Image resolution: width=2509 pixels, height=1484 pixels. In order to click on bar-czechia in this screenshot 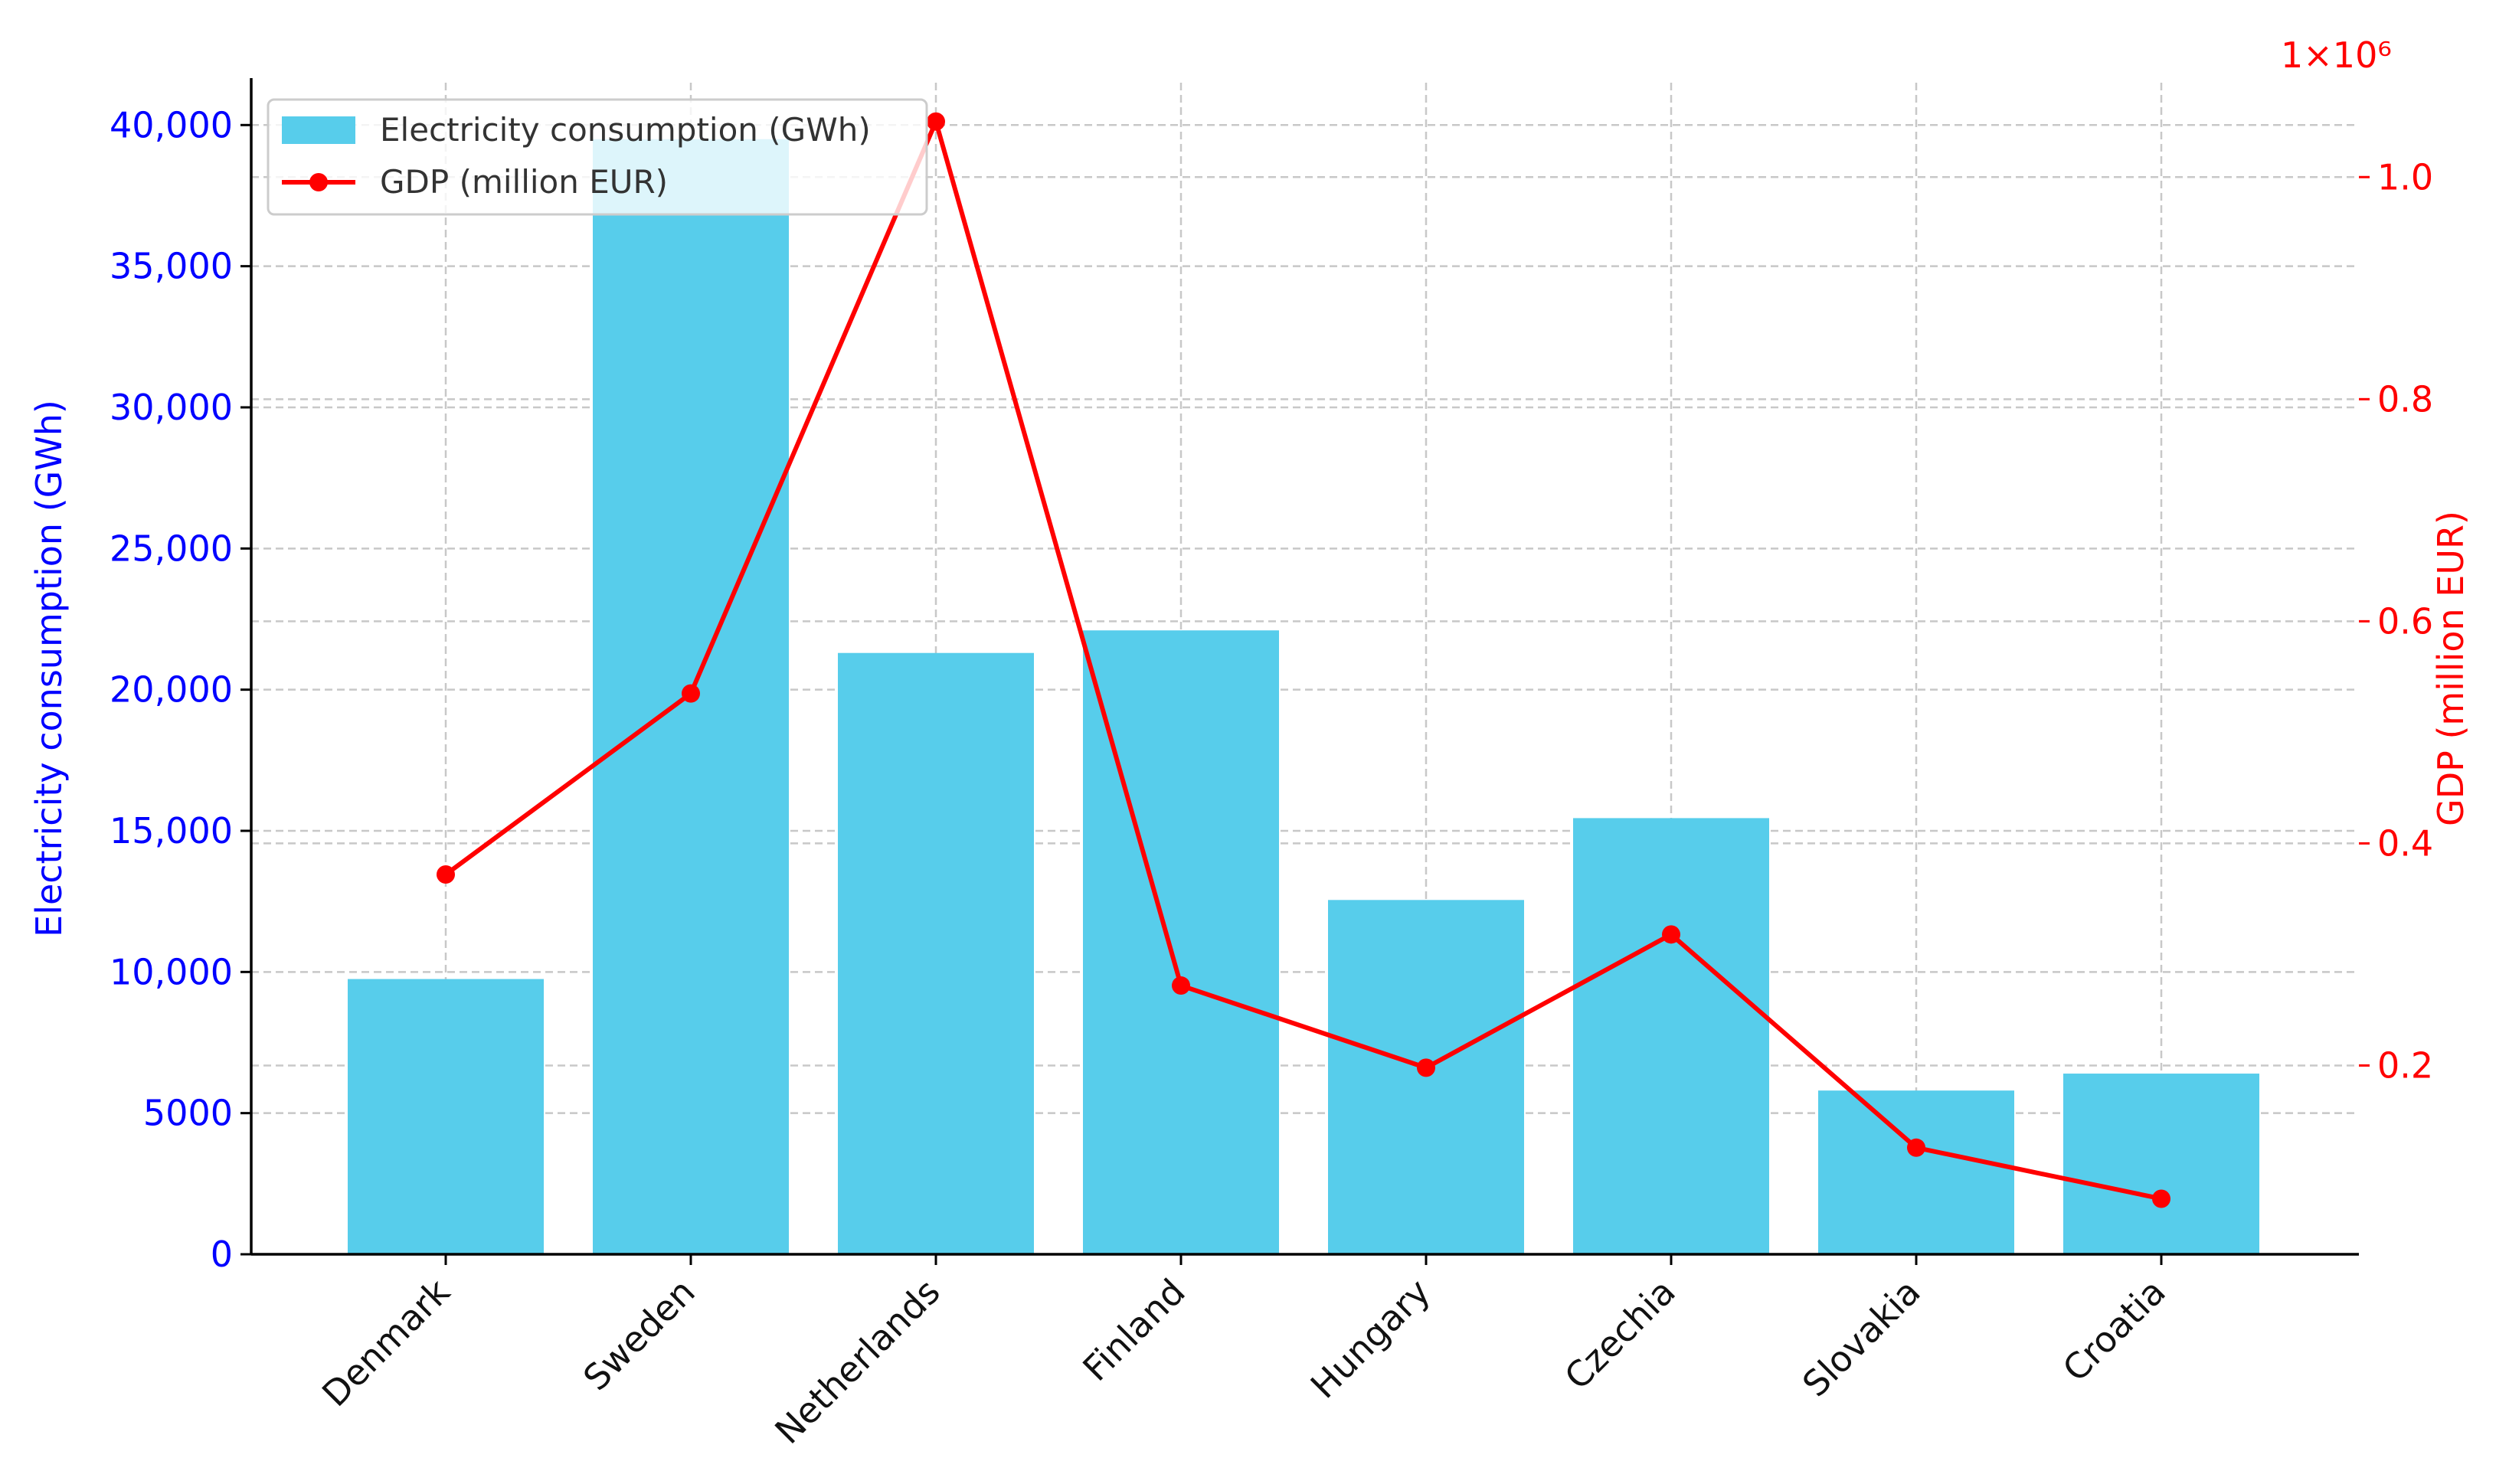, I will do `click(1671, 1036)`.